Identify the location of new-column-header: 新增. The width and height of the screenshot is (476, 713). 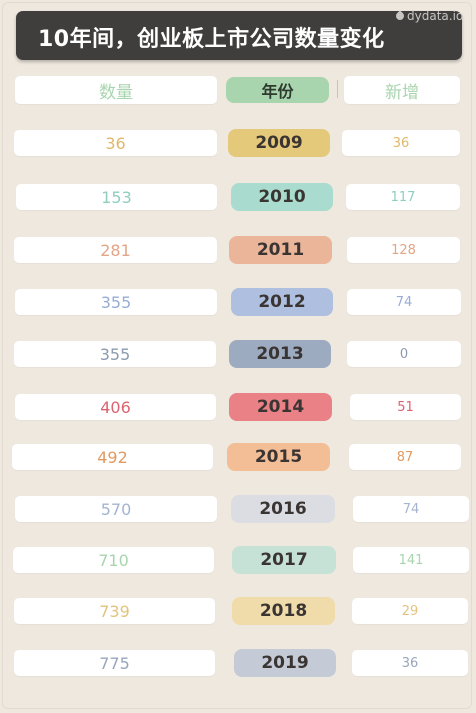
(402, 90).